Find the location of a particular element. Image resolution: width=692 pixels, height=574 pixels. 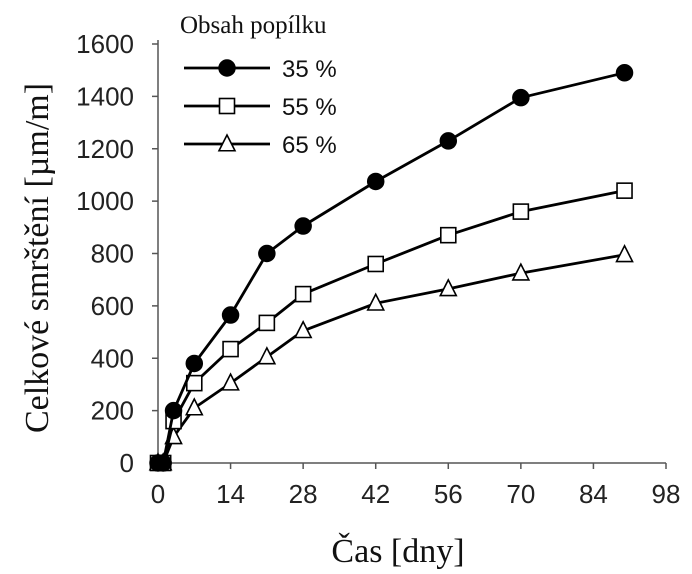

y-tick-label: 400 is located at coordinates (112, 358).